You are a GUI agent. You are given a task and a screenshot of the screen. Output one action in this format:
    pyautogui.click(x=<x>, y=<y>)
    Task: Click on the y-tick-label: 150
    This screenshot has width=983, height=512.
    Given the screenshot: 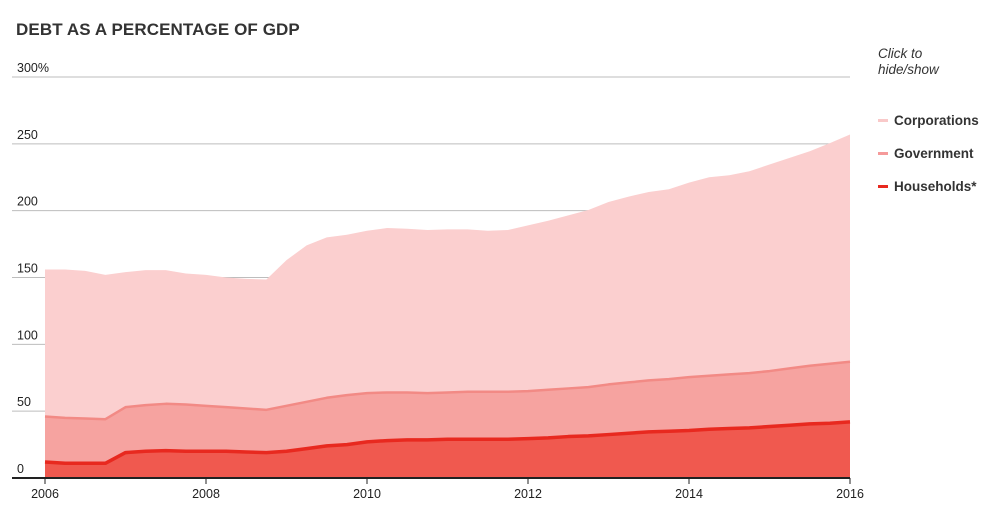 What is the action you would take?
    pyautogui.click(x=27, y=269)
    